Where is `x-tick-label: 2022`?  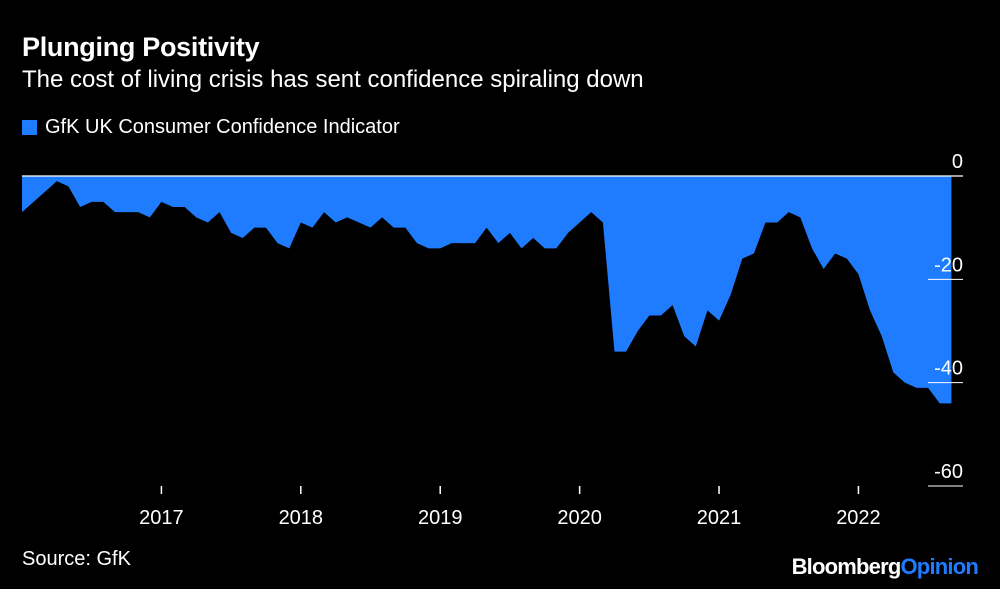 x-tick-label: 2022 is located at coordinates (858, 518).